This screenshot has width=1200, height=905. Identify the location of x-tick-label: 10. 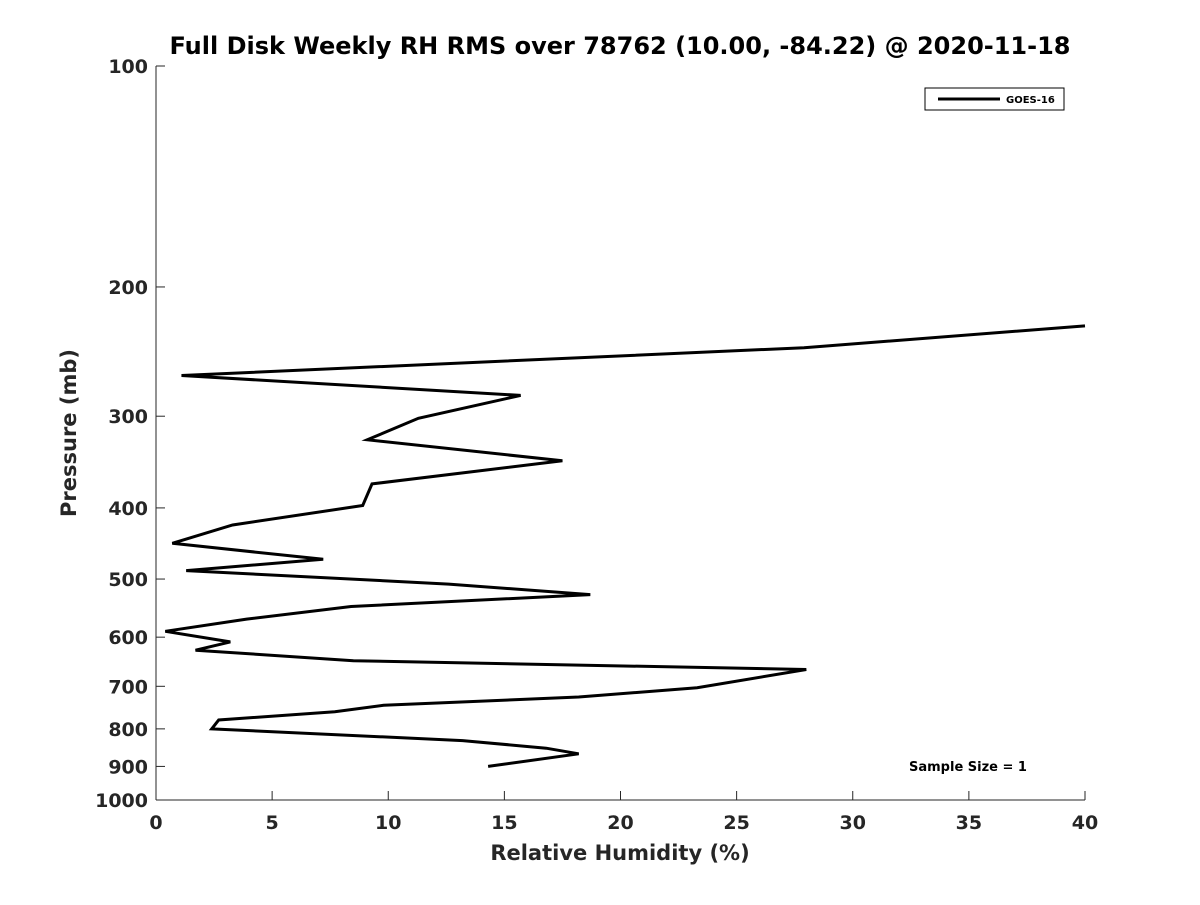
(388, 823).